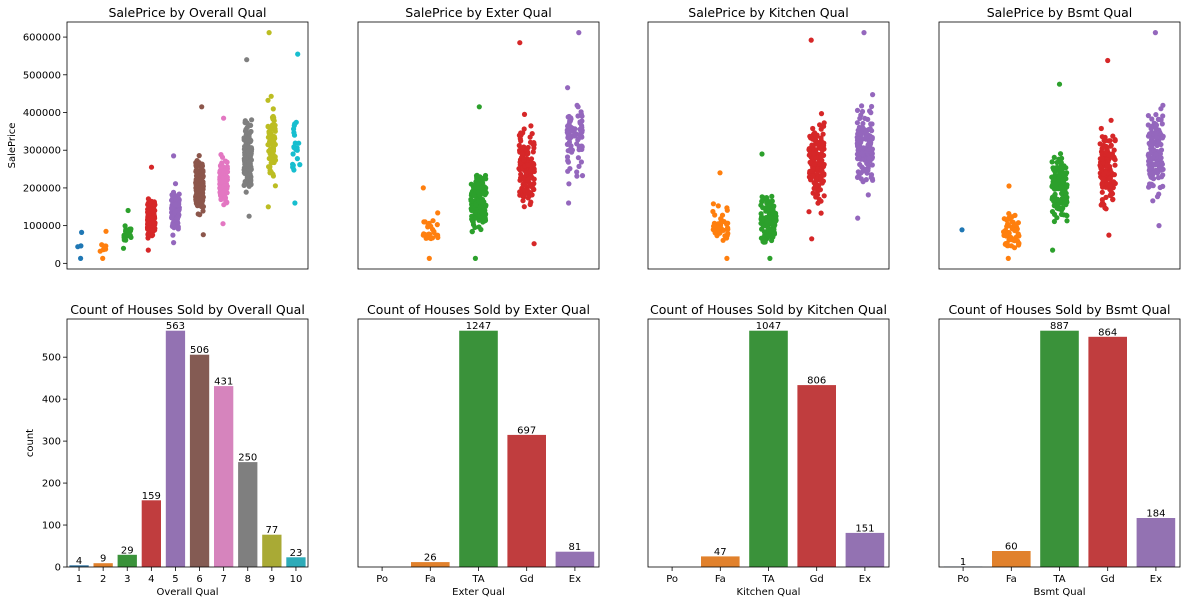 Image resolution: width=1189 pixels, height=604 pixels. What do you see at coordinates (187, 309) in the screenshot?
I see `chart-title: Count of Houses Sold by Overall Qual` at bounding box center [187, 309].